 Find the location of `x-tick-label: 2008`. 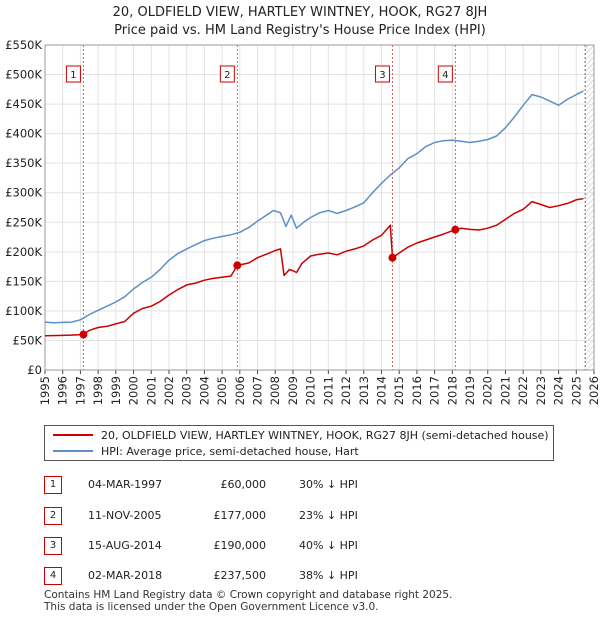

x-tick-label: 2008 is located at coordinates (275, 390).